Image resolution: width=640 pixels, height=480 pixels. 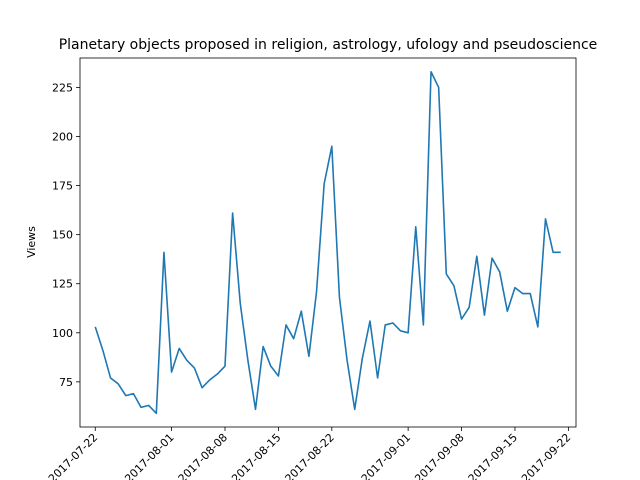 I want to click on y-tick-label: 150, so click(x=62, y=235).